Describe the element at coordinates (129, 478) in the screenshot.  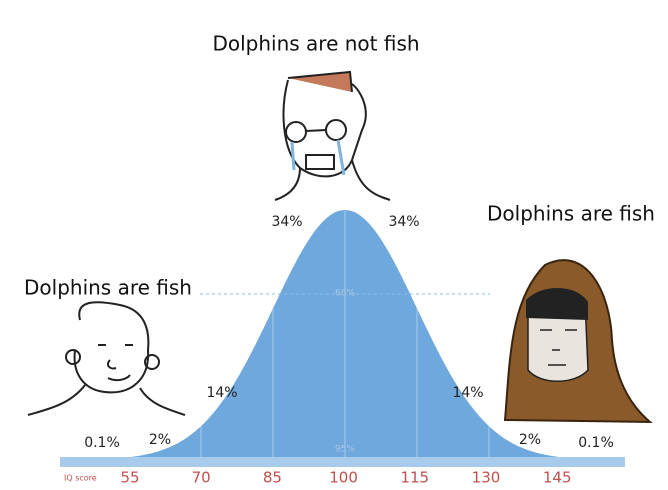
I see `tick-label: 55` at that location.